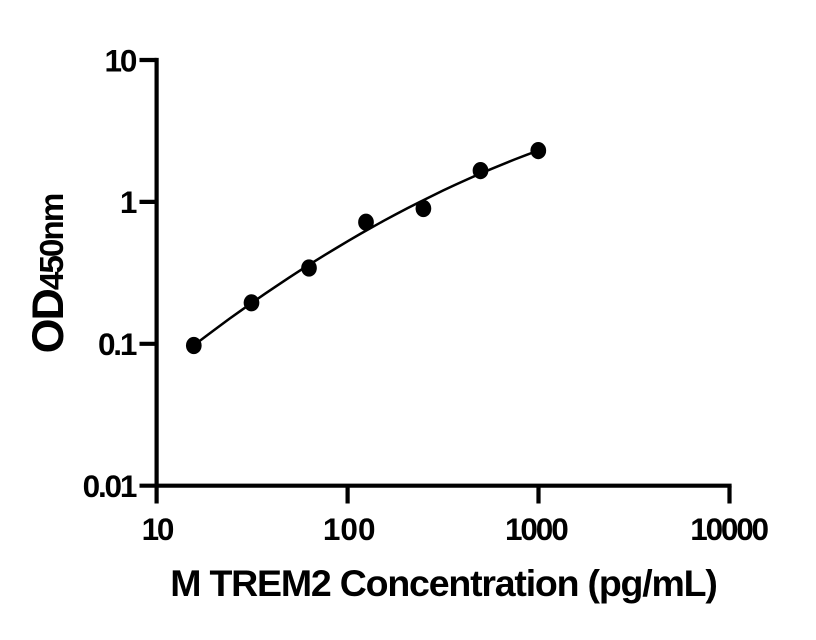 This screenshot has height=640, width=816. Describe the element at coordinates (729, 529) in the screenshot. I see `svg-text: 10000` at that location.